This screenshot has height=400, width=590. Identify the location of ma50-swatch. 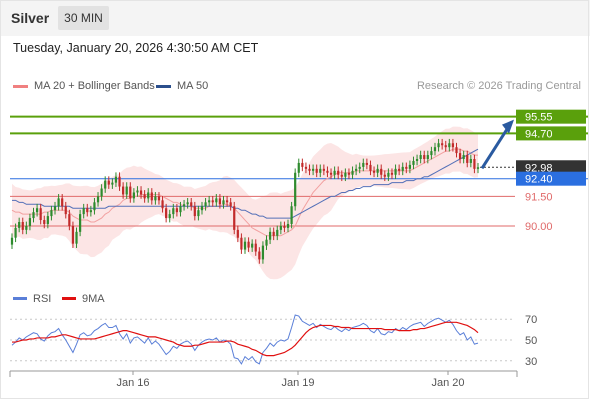
(163, 86).